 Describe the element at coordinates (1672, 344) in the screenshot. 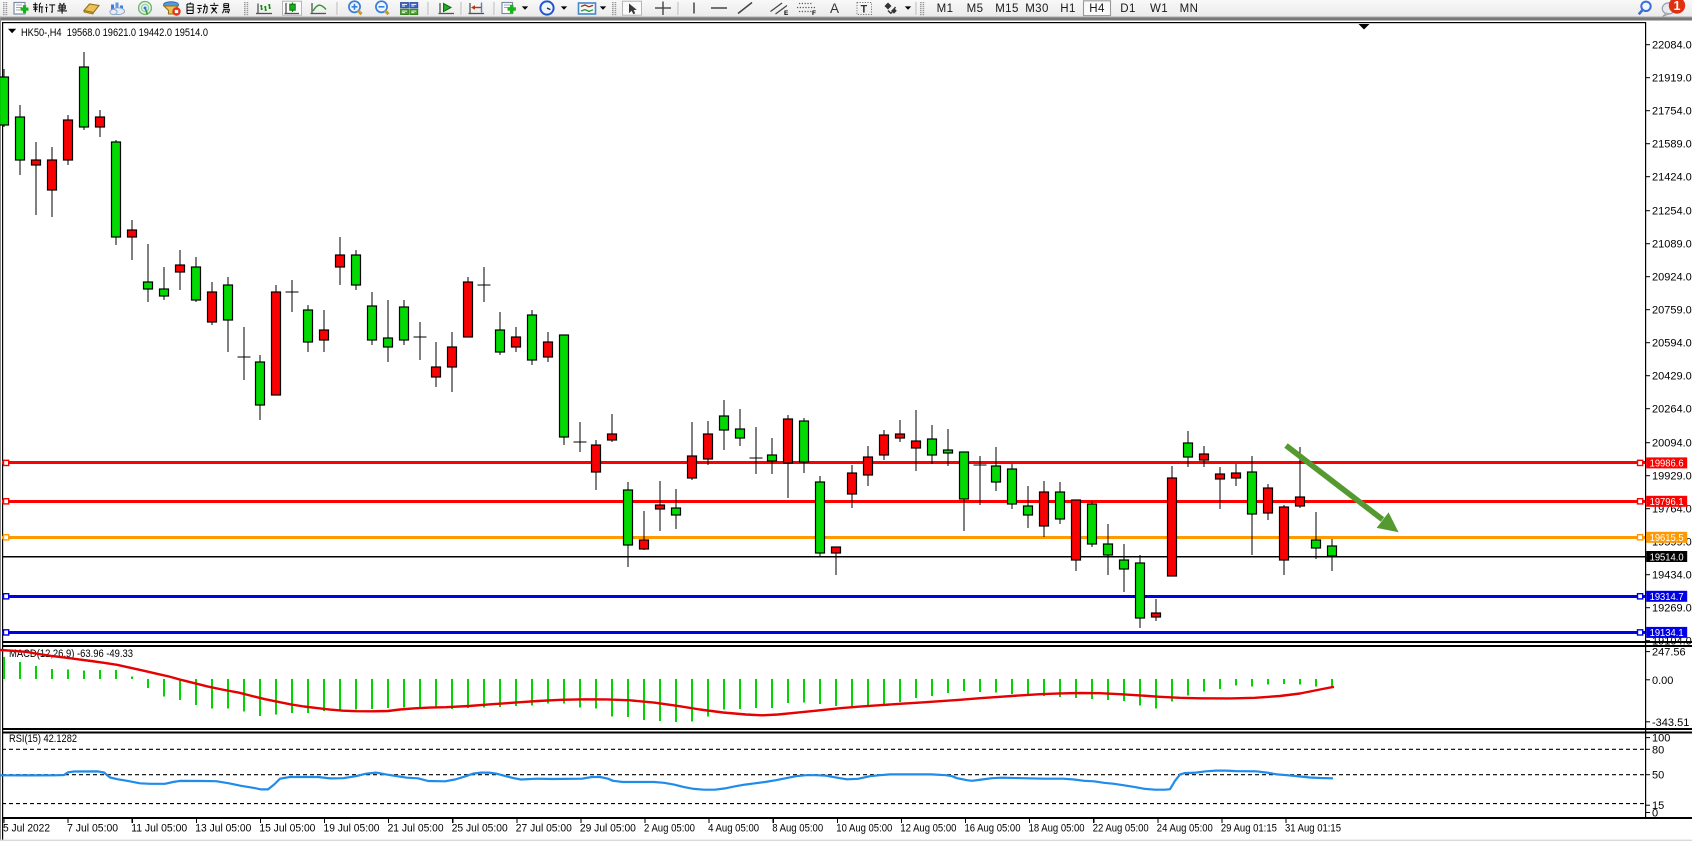

I see `svg-text: 20594.0` at that location.